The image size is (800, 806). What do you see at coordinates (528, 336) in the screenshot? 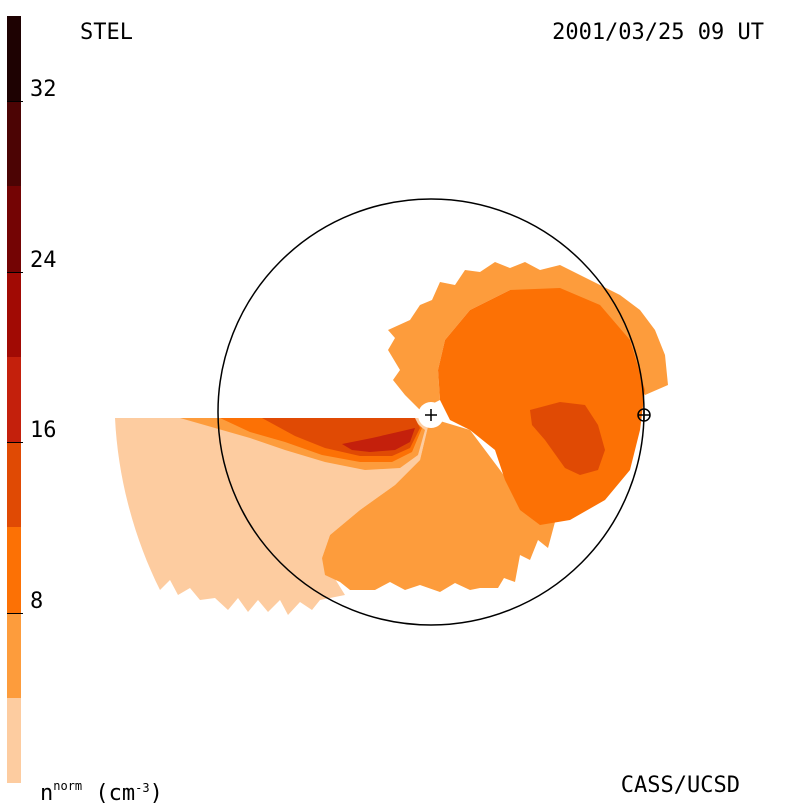
I see `density-region-level-2b` at bounding box center [528, 336].